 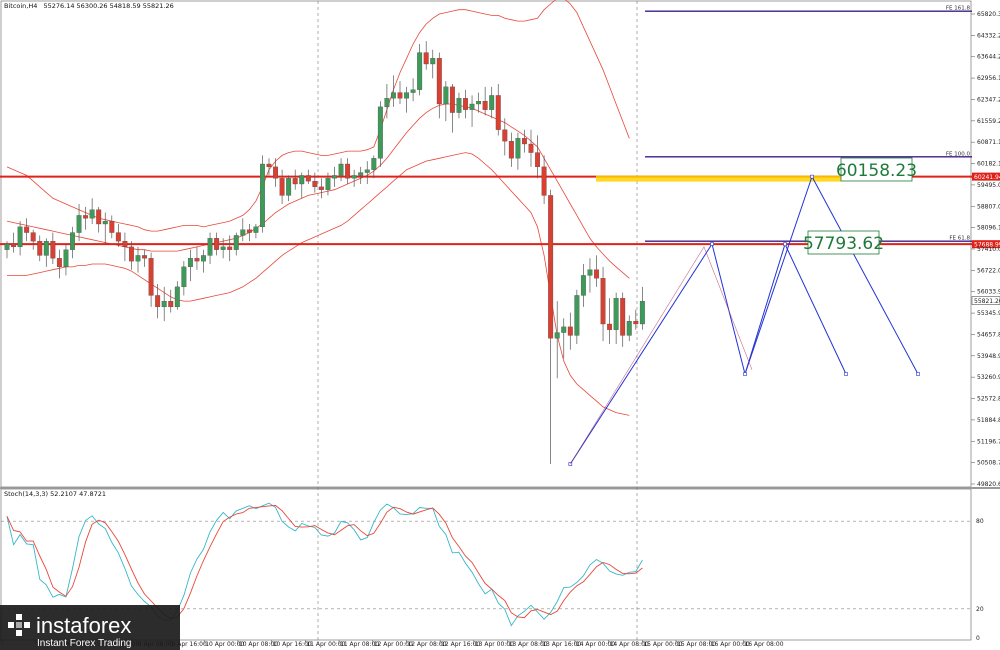 I want to click on x-tick-label: 10 Apr 00:00, so click(x=224, y=644).